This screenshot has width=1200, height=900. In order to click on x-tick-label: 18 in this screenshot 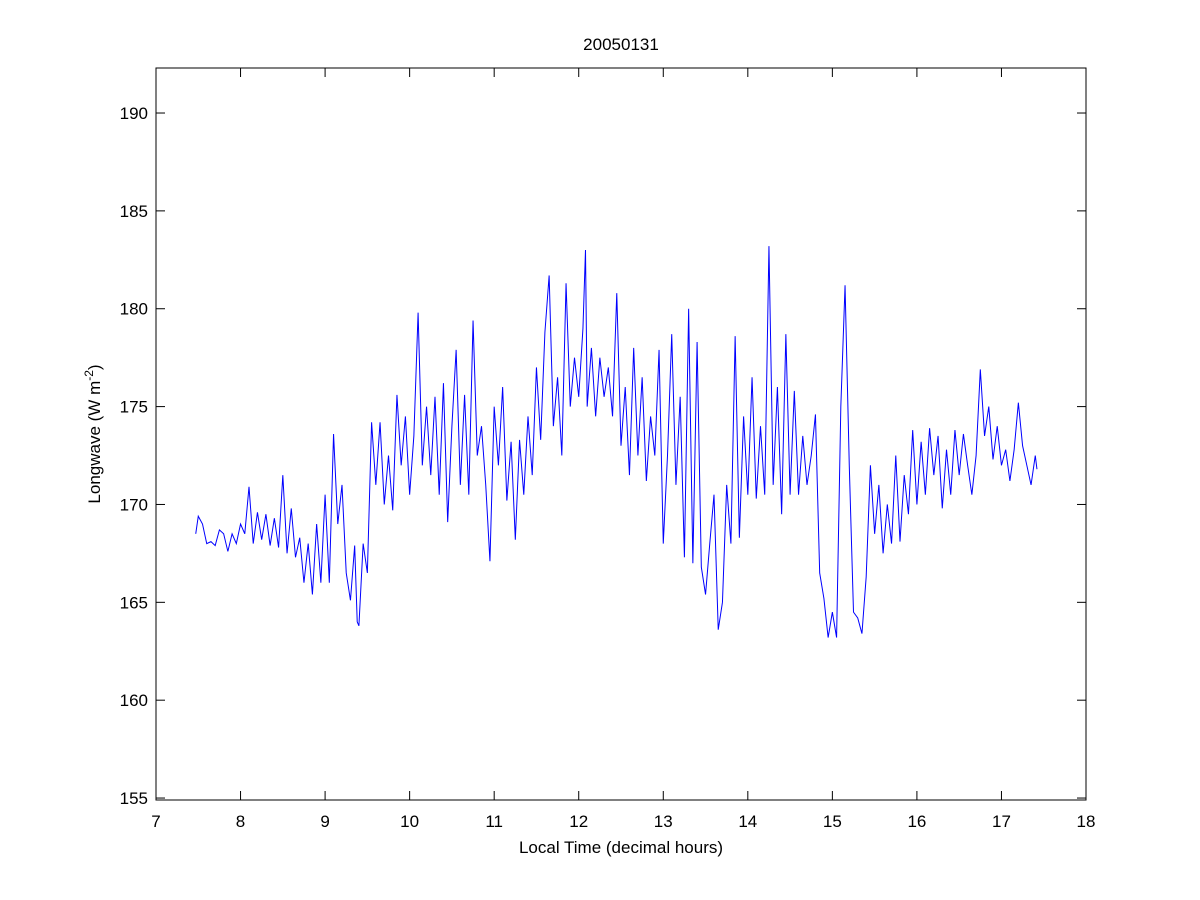, I will do `click(1086, 821)`.